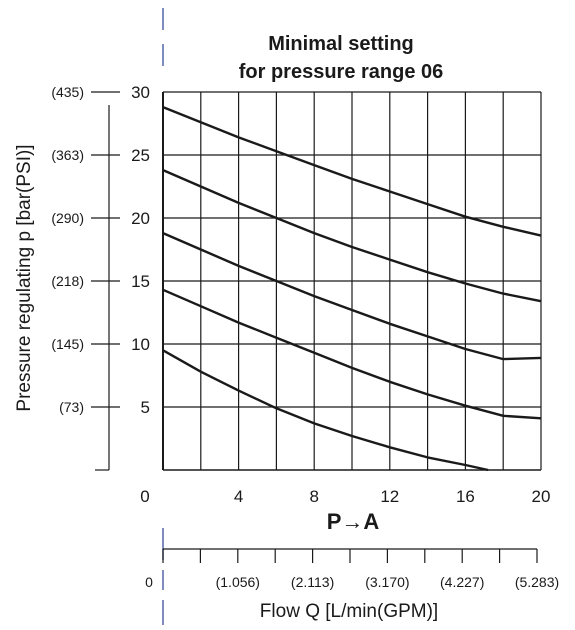 The height and width of the screenshot is (630, 575). Describe the element at coordinates (140, 281) in the screenshot. I see `y-tick-label: 15` at that location.